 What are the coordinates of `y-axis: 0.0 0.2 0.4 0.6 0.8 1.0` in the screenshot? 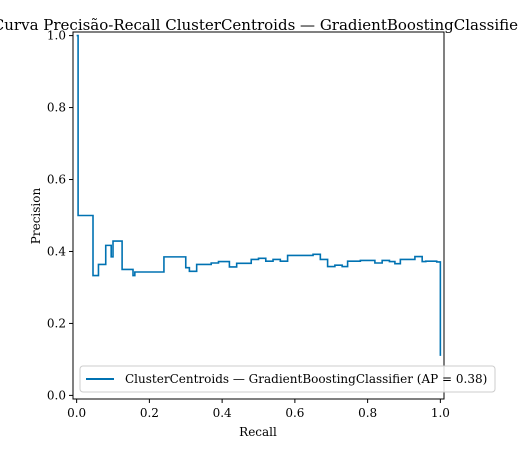 It's located at (60, 215).